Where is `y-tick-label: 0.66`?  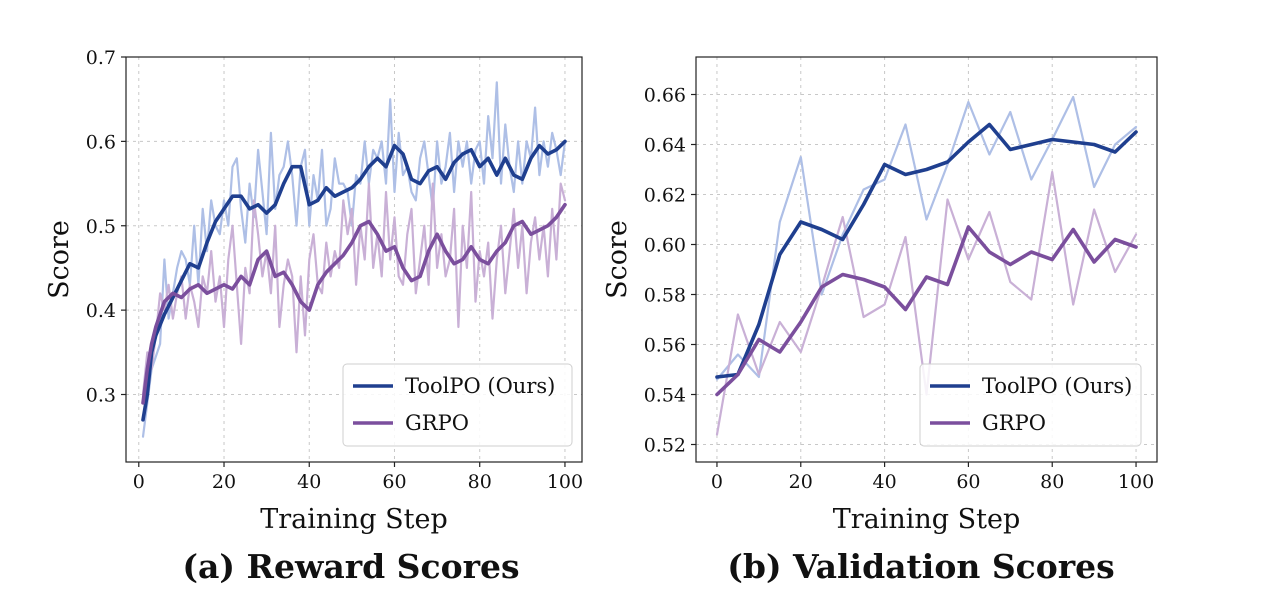 y-tick-label: 0.66 is located at coordinates (665, 96).